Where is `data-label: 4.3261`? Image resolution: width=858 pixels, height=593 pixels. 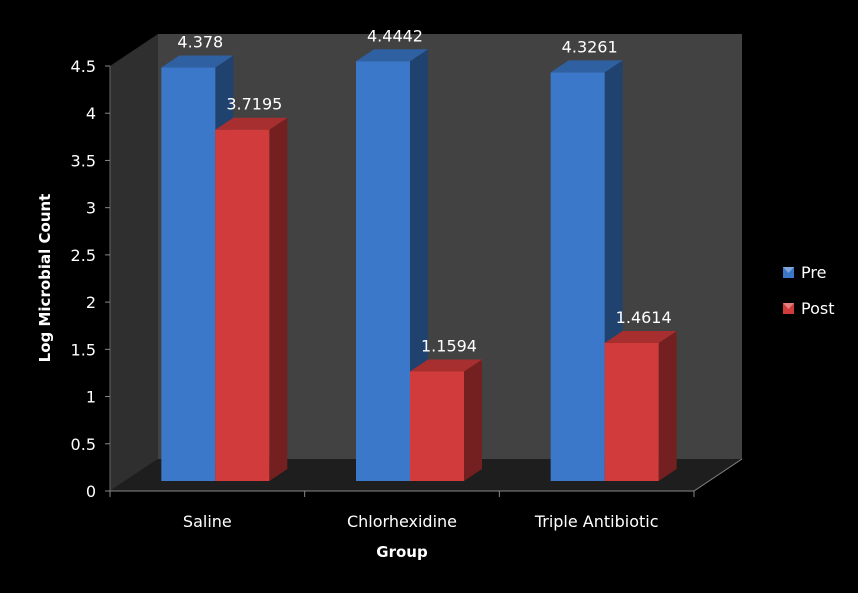 data-label: 4.3261 is located at coordinates (590, 46).